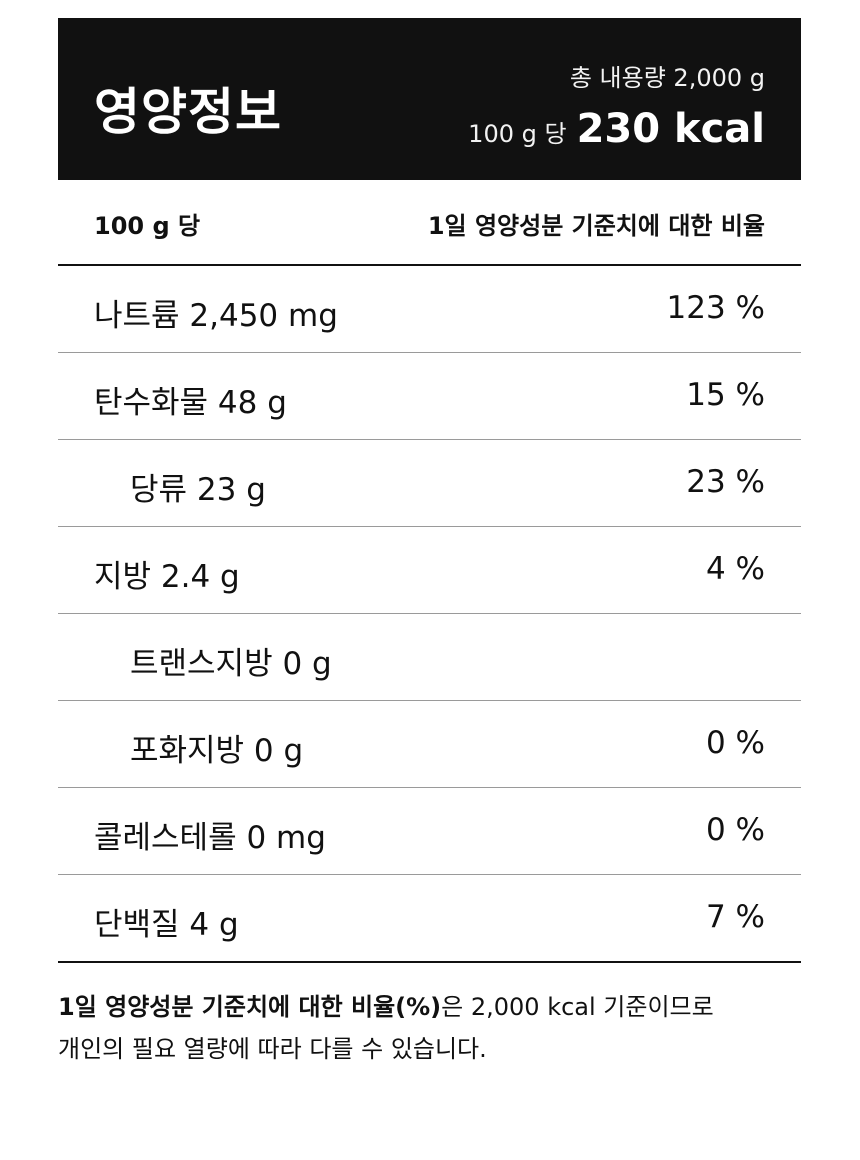 The height and width of the screenshot is (1160, 860). What do you see at coordinates (429, 657) in the screenshot?
I see `nutrient-row-trans-fat: 트랜스지방 0 g` at bounding box center [429, 657].